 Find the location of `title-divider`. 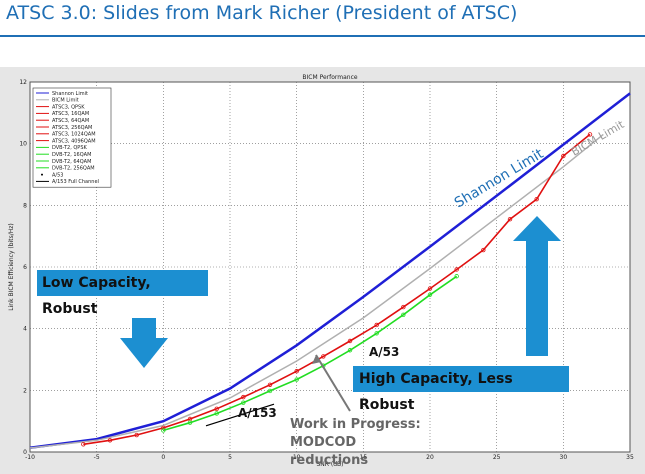

title-divider is located at coordinates (322, 36).